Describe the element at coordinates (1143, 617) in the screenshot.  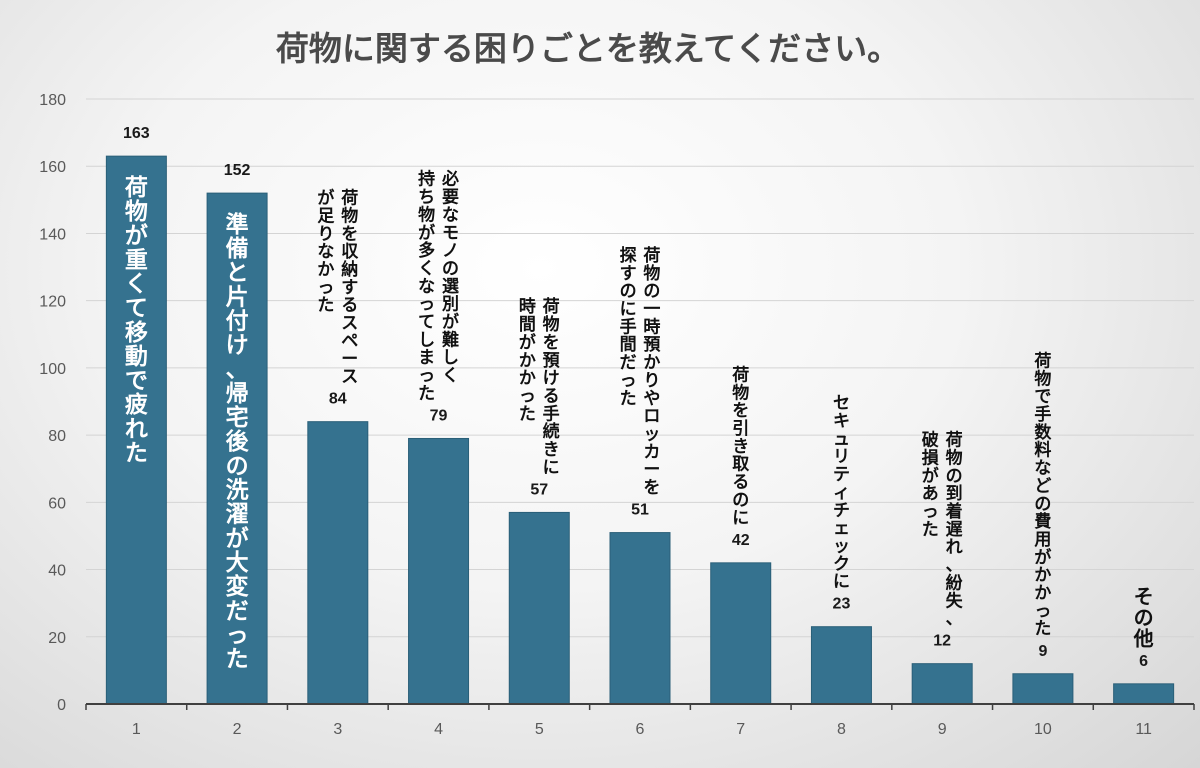
I see `annotation-label: その他` at that location.